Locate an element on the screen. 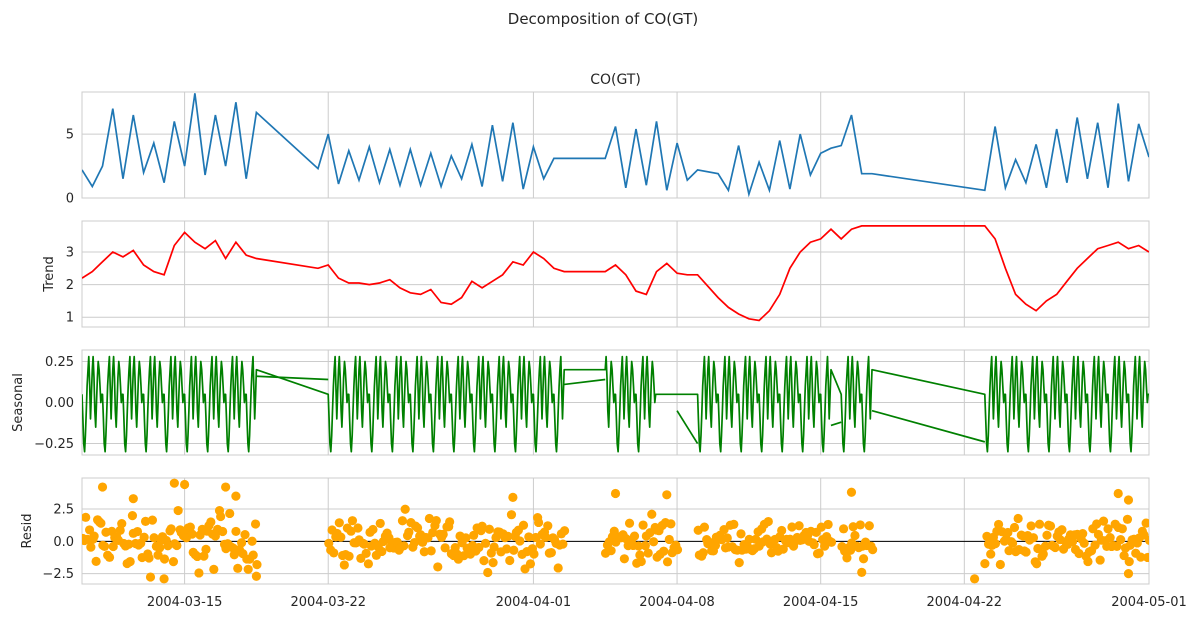  y-tick-label: 2 is located at coordinates (70, 285).